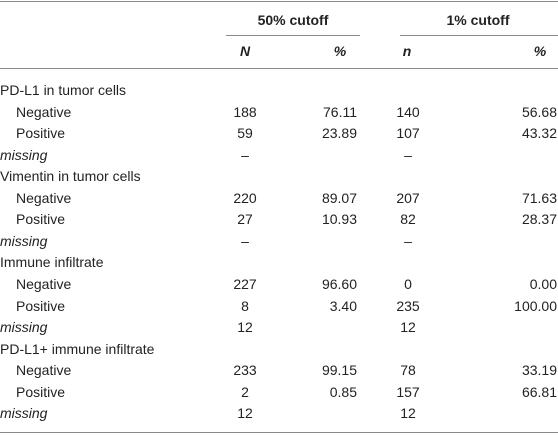 Image resolution: width=558 pixels, height=435 pixels. I want to click on cell: 89.07, so click(339, 197).